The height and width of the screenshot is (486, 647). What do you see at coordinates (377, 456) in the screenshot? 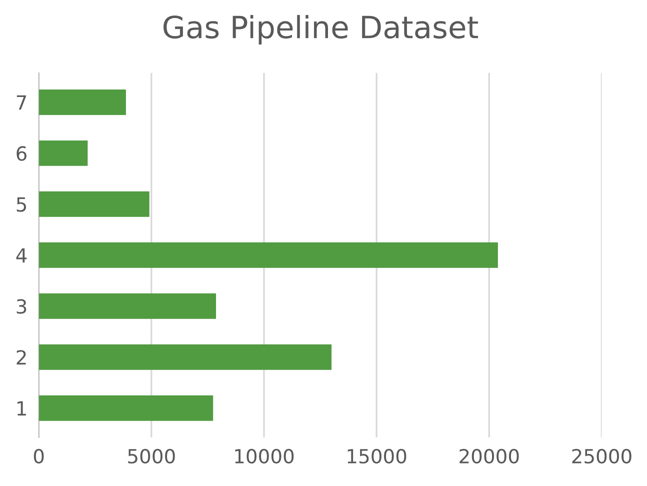
I see `x-tick-label: 15000` at bounding box center [377, 456].